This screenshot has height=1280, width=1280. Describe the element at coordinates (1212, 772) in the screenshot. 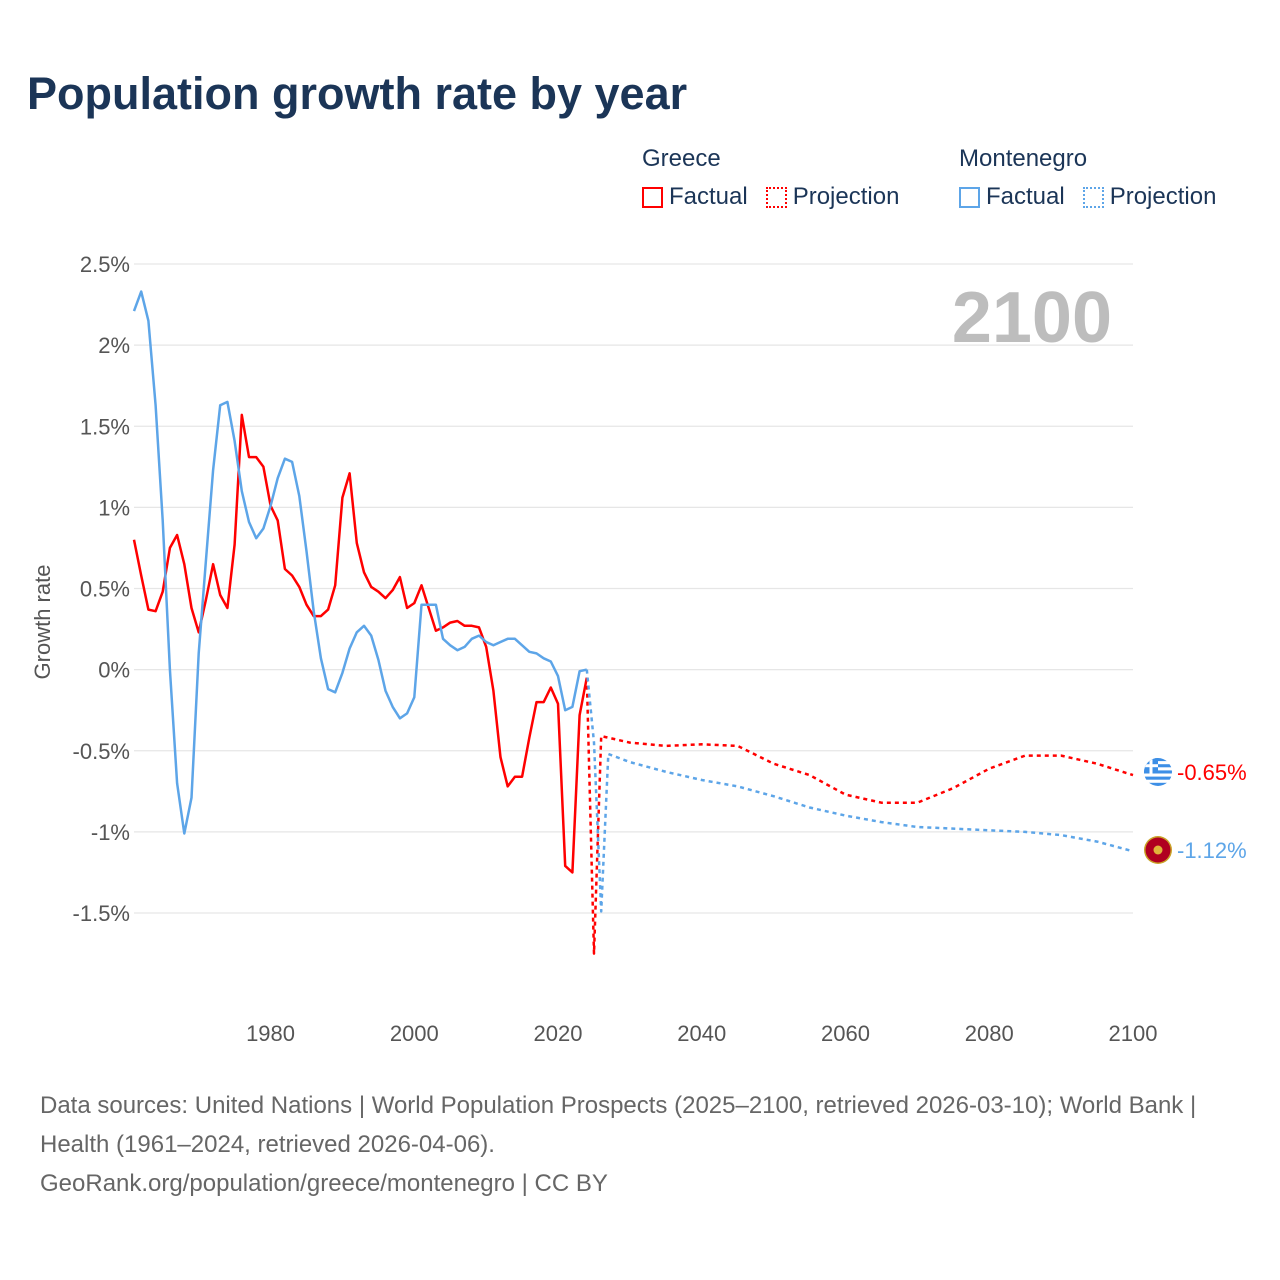

I see `greece-end-label: -0.65%` at that location.